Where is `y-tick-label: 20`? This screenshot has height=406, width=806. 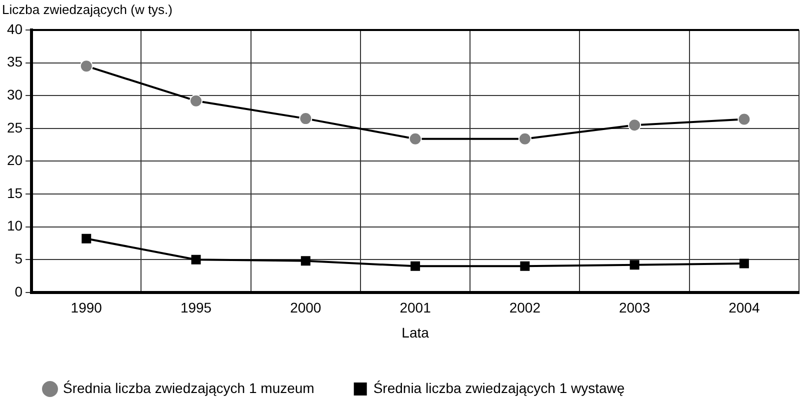 y-tick-label: 20 is located at coordinates (14, 160).